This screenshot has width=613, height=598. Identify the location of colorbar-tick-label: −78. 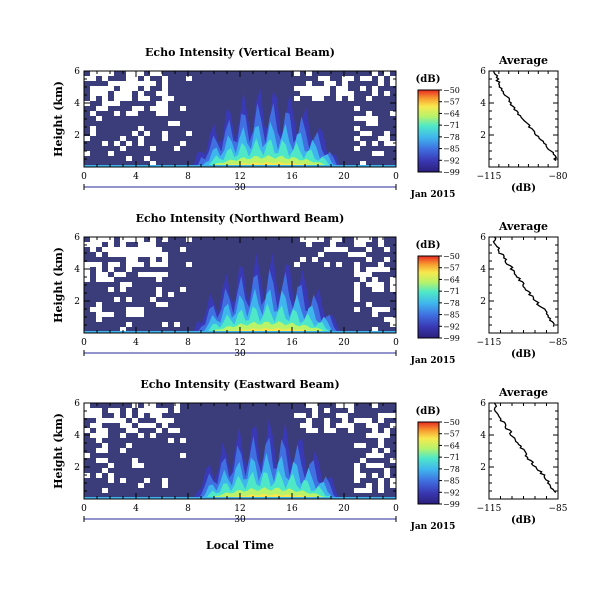
(451, 303).